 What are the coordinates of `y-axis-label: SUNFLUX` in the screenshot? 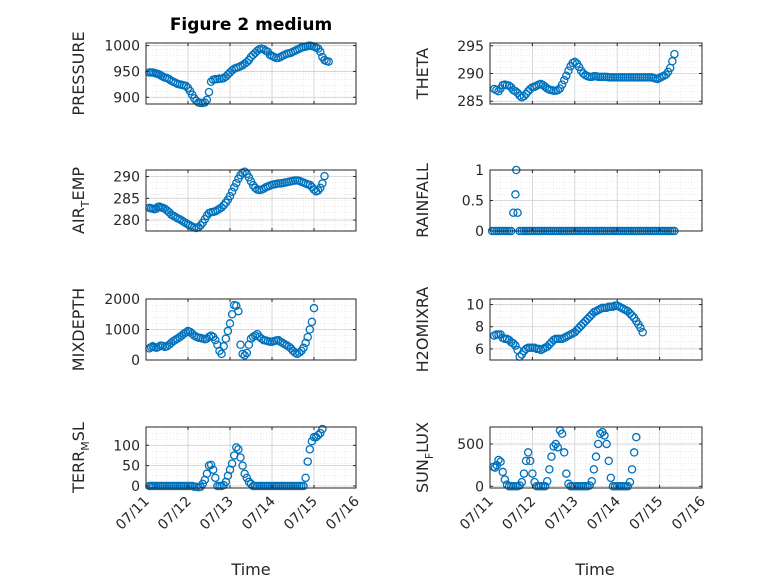 It's located at (424, 457).